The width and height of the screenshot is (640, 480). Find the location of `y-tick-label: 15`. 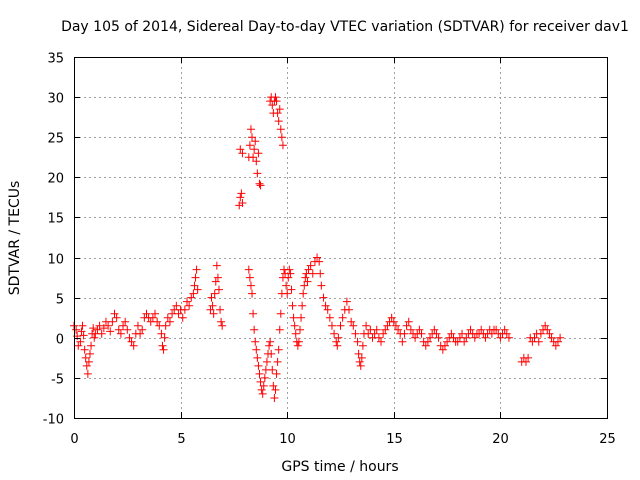

y-tick-label: 15 is located at coordinates (55, 219).